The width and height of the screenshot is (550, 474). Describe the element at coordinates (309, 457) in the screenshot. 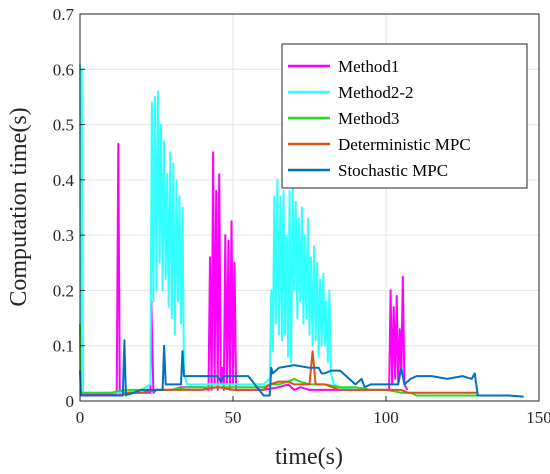

I see `x-axis-label: time(s)` at that location.